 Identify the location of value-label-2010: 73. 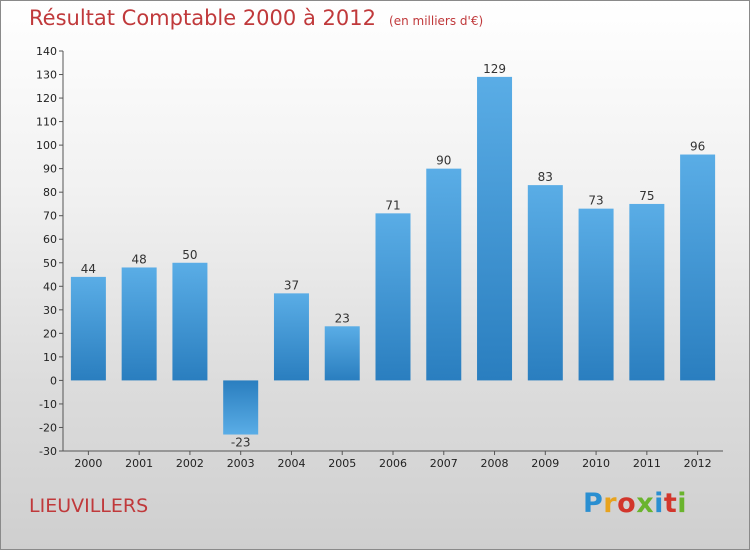
(595, 201).